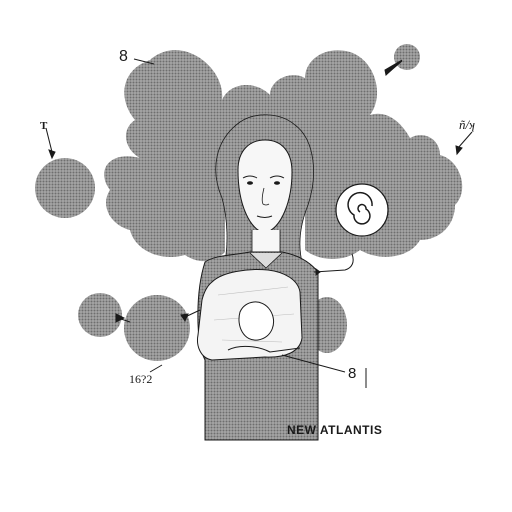 This screenshot has height=512, width=512. What do you see at coordinates (44, 126) in the screenshot?
I see `figure-label-left: T` at bounding box center [44, 126].